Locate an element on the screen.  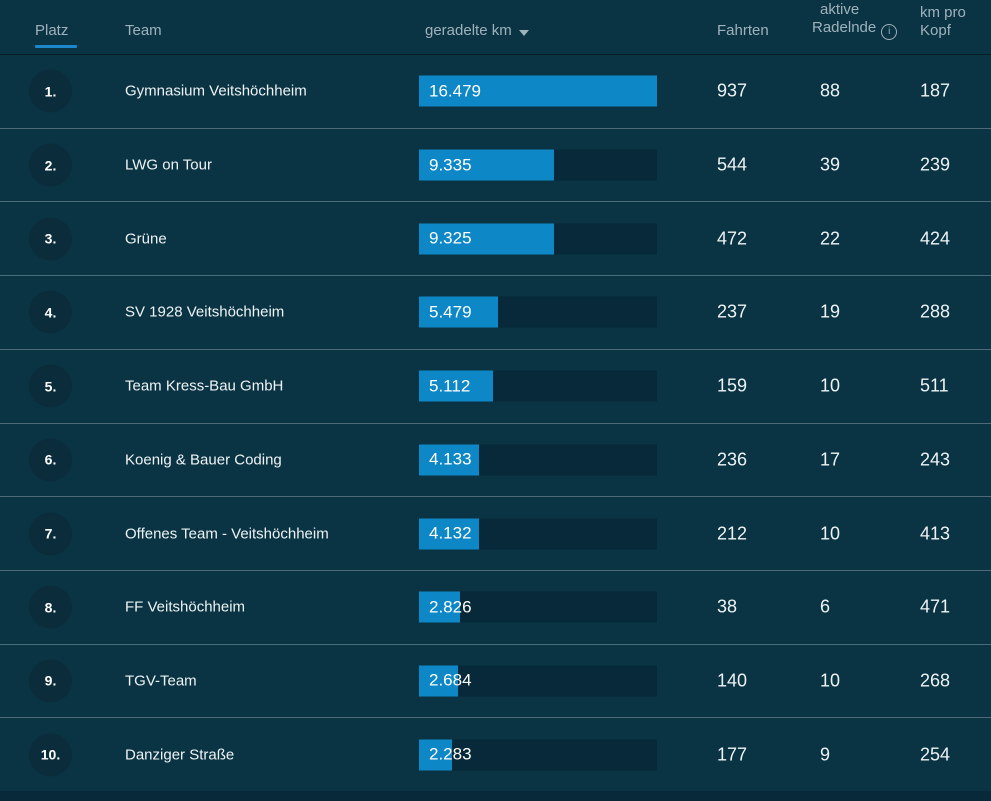
km-bar: 9.335 is located at coordinates (538, 165).